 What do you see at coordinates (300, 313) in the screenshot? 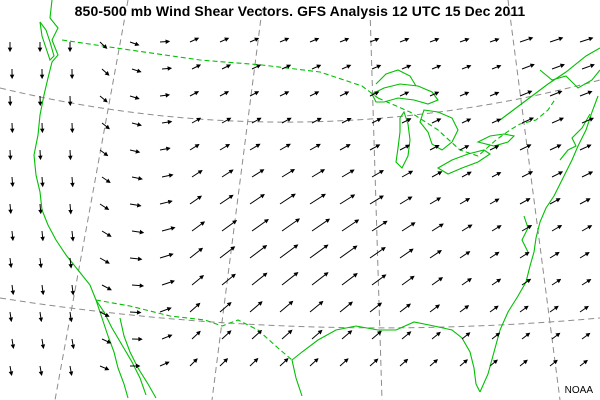
I see `graticule-lat-line` at bounding box center [300, 313].